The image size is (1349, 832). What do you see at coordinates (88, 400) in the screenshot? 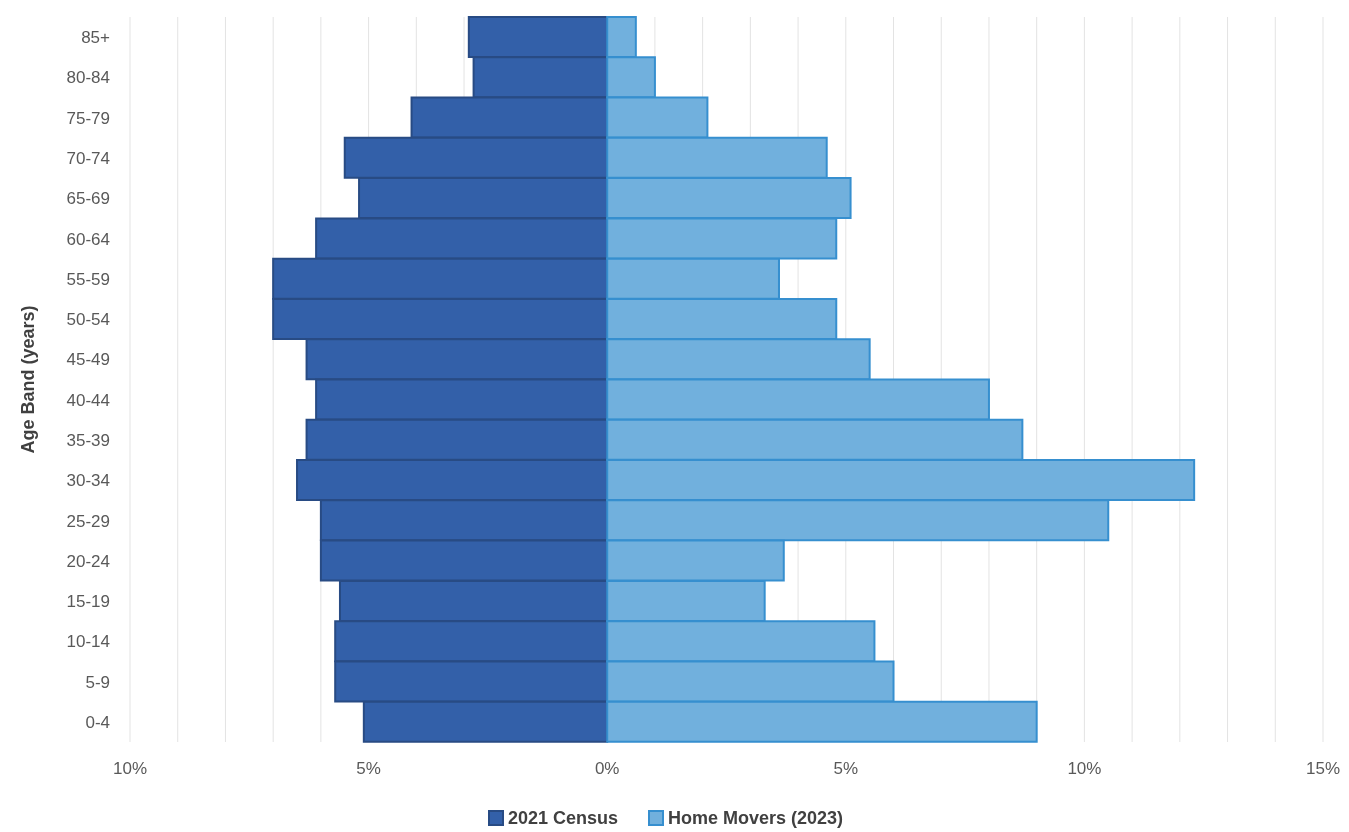
I see `y-tick-label: 40-44` at bounding box center [88, 400].